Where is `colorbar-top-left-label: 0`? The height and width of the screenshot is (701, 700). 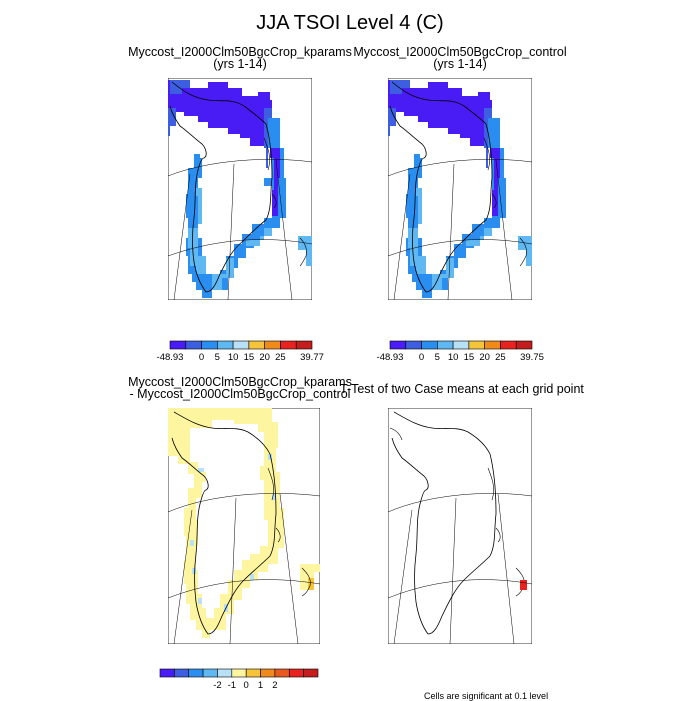 colorbar-top-left-label: 0 is located at coordinates (201, 357).